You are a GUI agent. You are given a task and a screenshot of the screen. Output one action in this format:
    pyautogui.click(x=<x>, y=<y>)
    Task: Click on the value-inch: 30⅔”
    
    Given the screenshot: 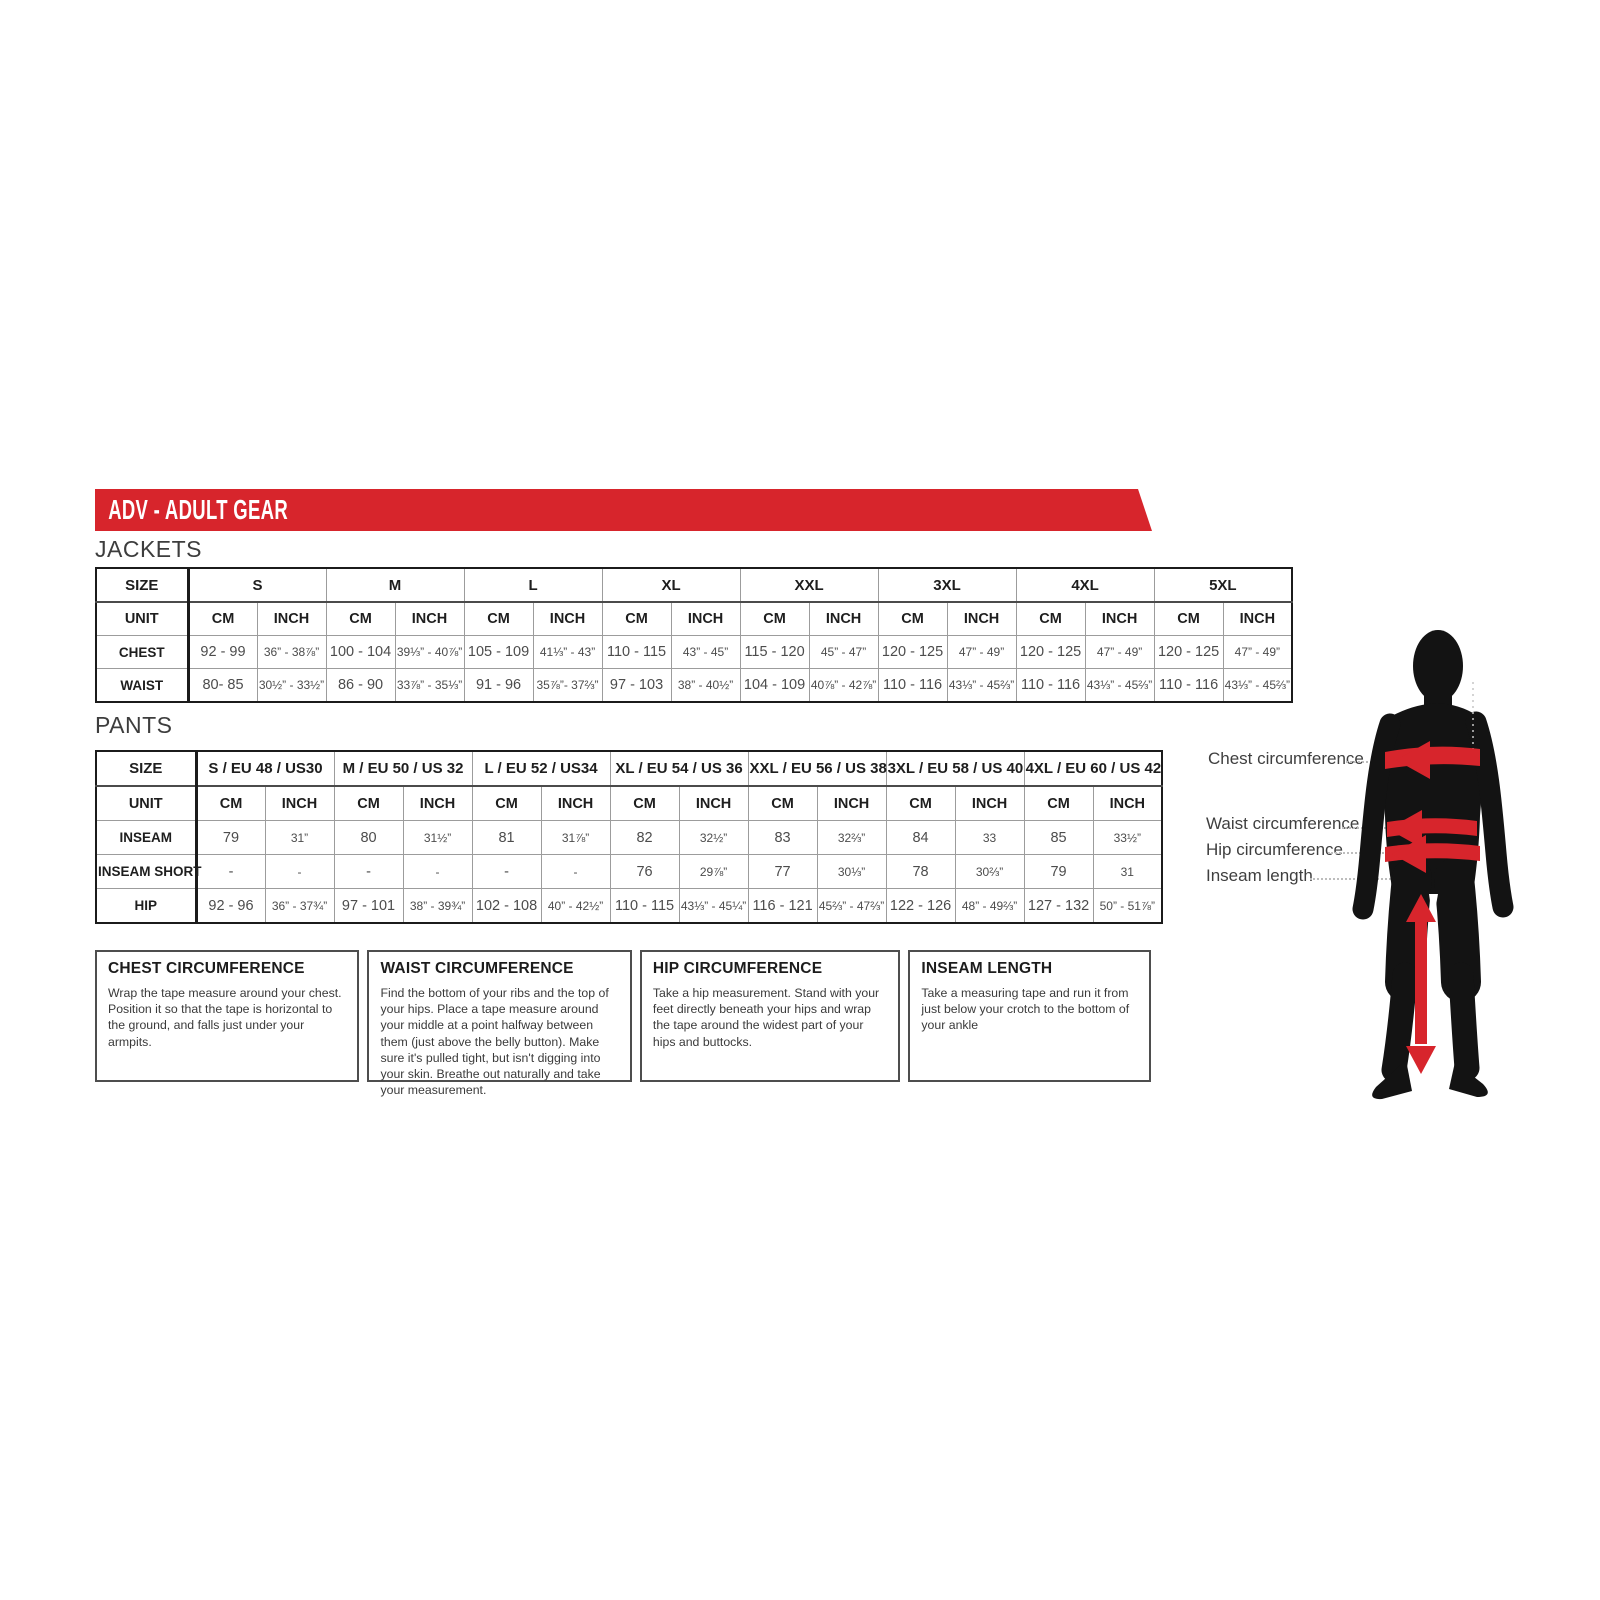 What is the action you would take?
    pyautogui.click(x=989, y=871)
    